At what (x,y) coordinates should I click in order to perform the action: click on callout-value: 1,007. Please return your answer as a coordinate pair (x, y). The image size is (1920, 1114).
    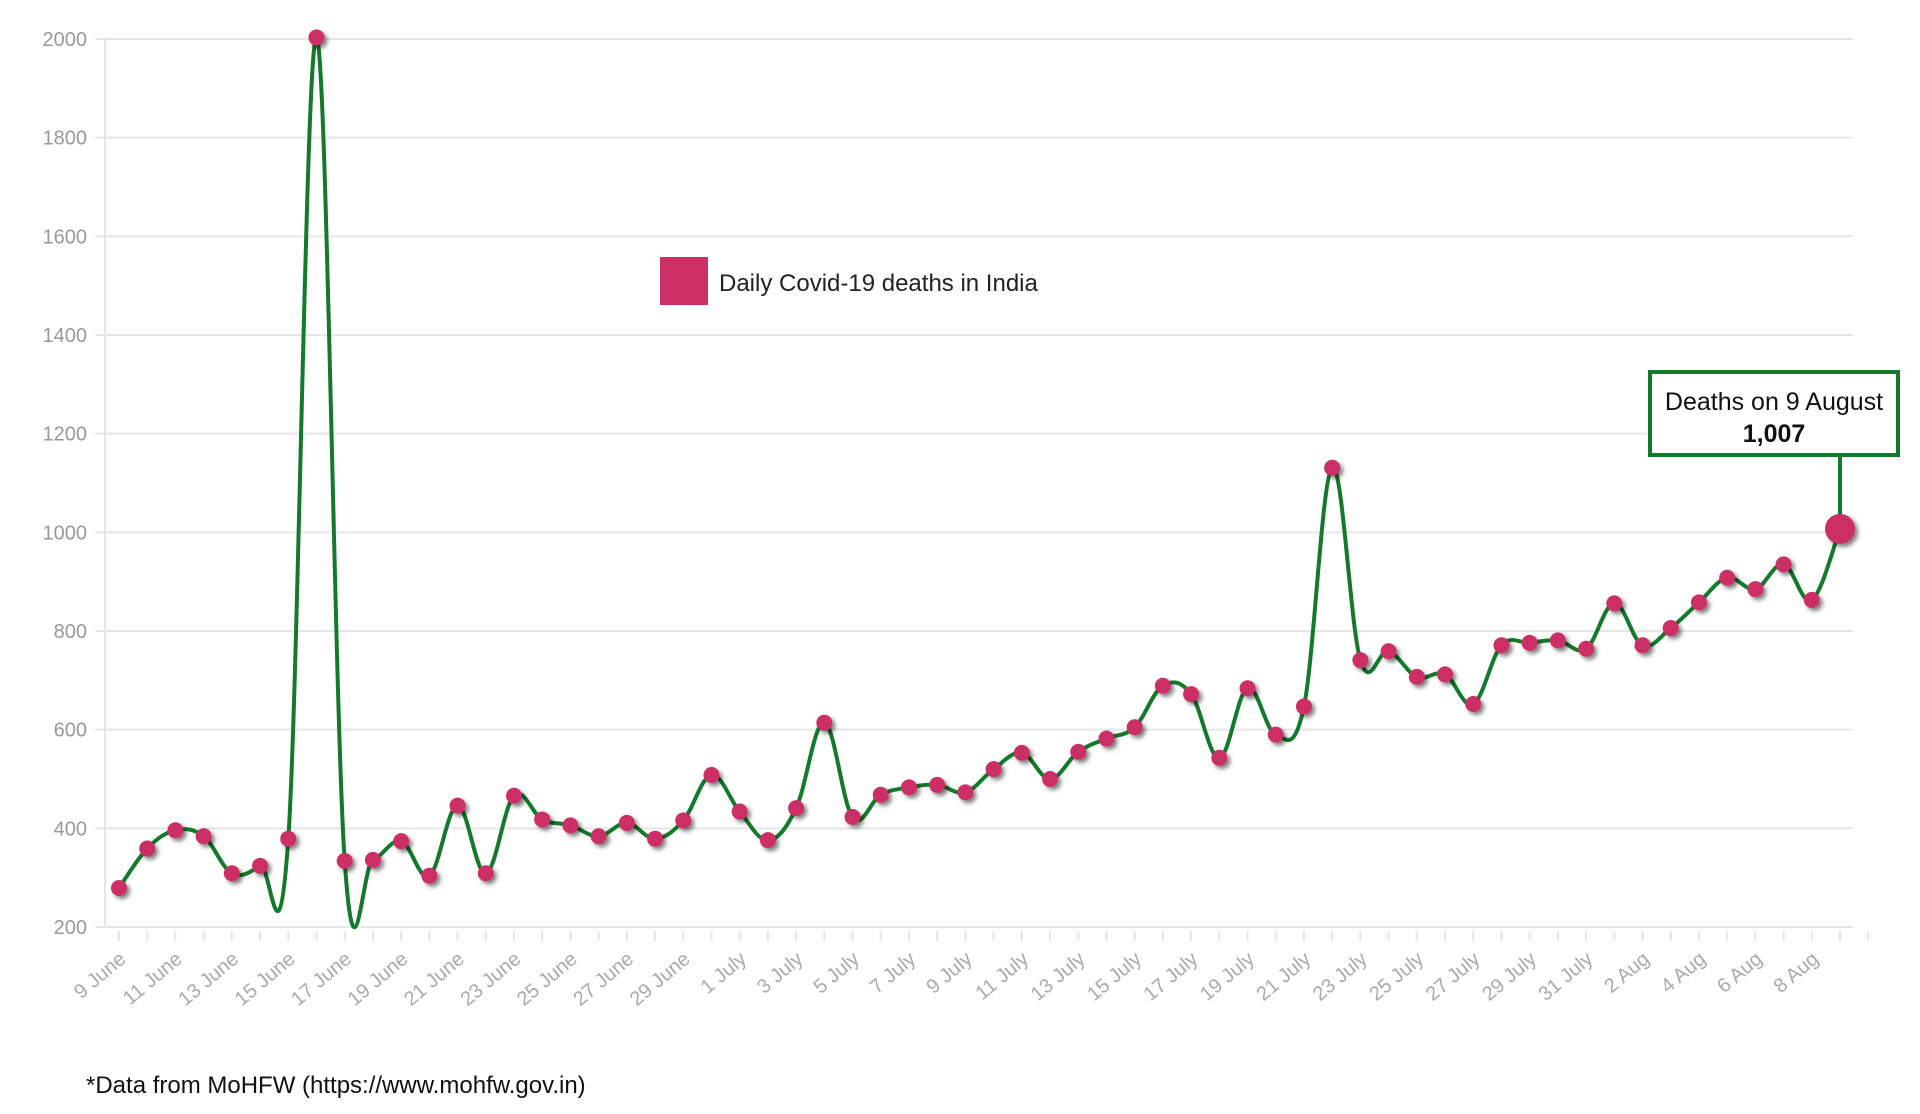
    Looking at the image, I should click on (1774, 434).